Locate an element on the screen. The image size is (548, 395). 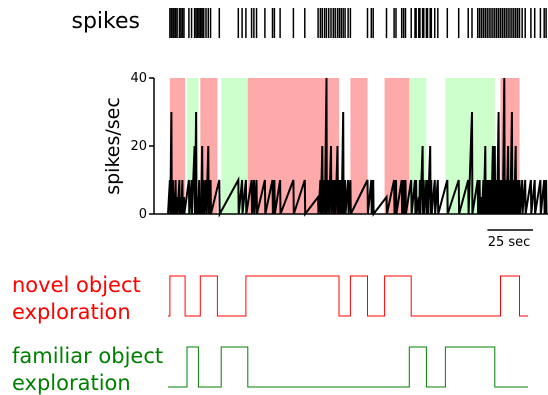
y-axis-label: spikes/sec is located at coordinates (113, 146).